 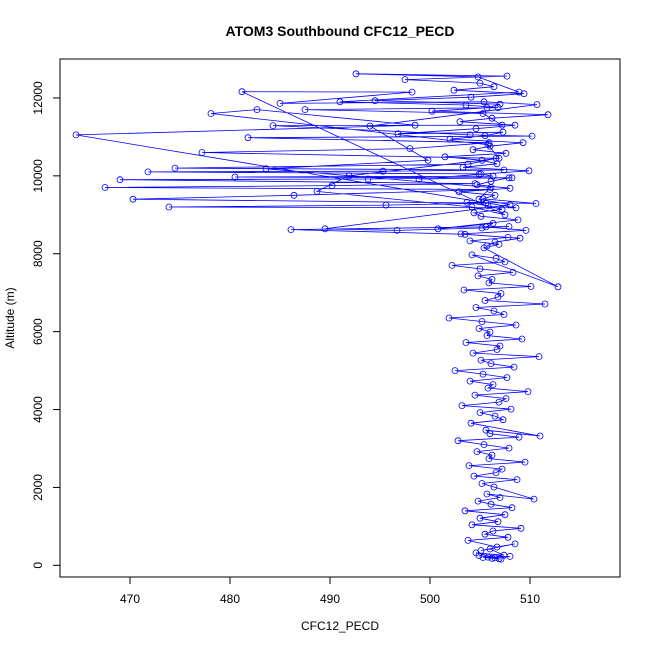 I want to click on y-tick-label: 6000, so click(x=38, y=331).